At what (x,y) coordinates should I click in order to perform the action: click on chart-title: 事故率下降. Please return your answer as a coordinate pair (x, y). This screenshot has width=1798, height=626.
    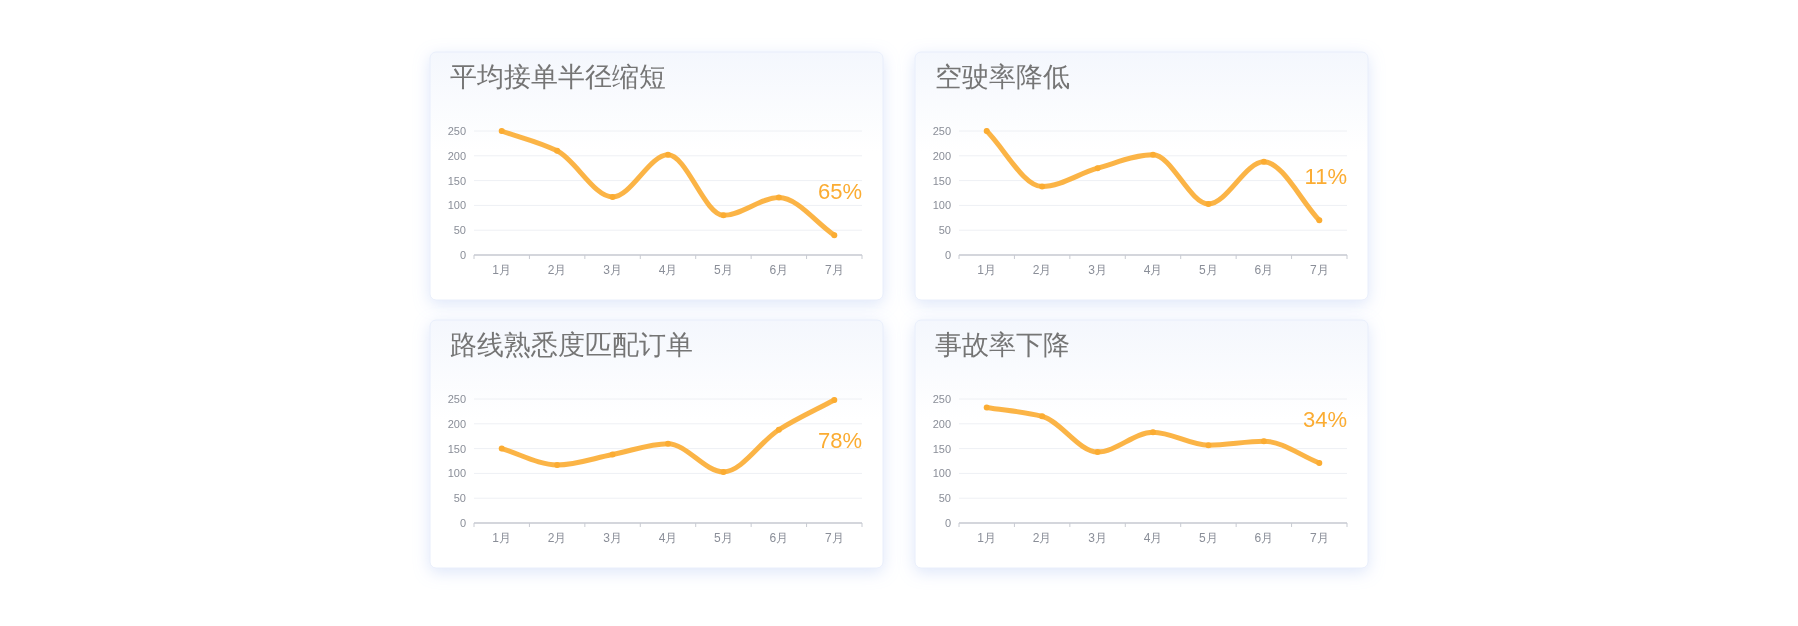
    Looking at the image, I should click on (1002, 345).